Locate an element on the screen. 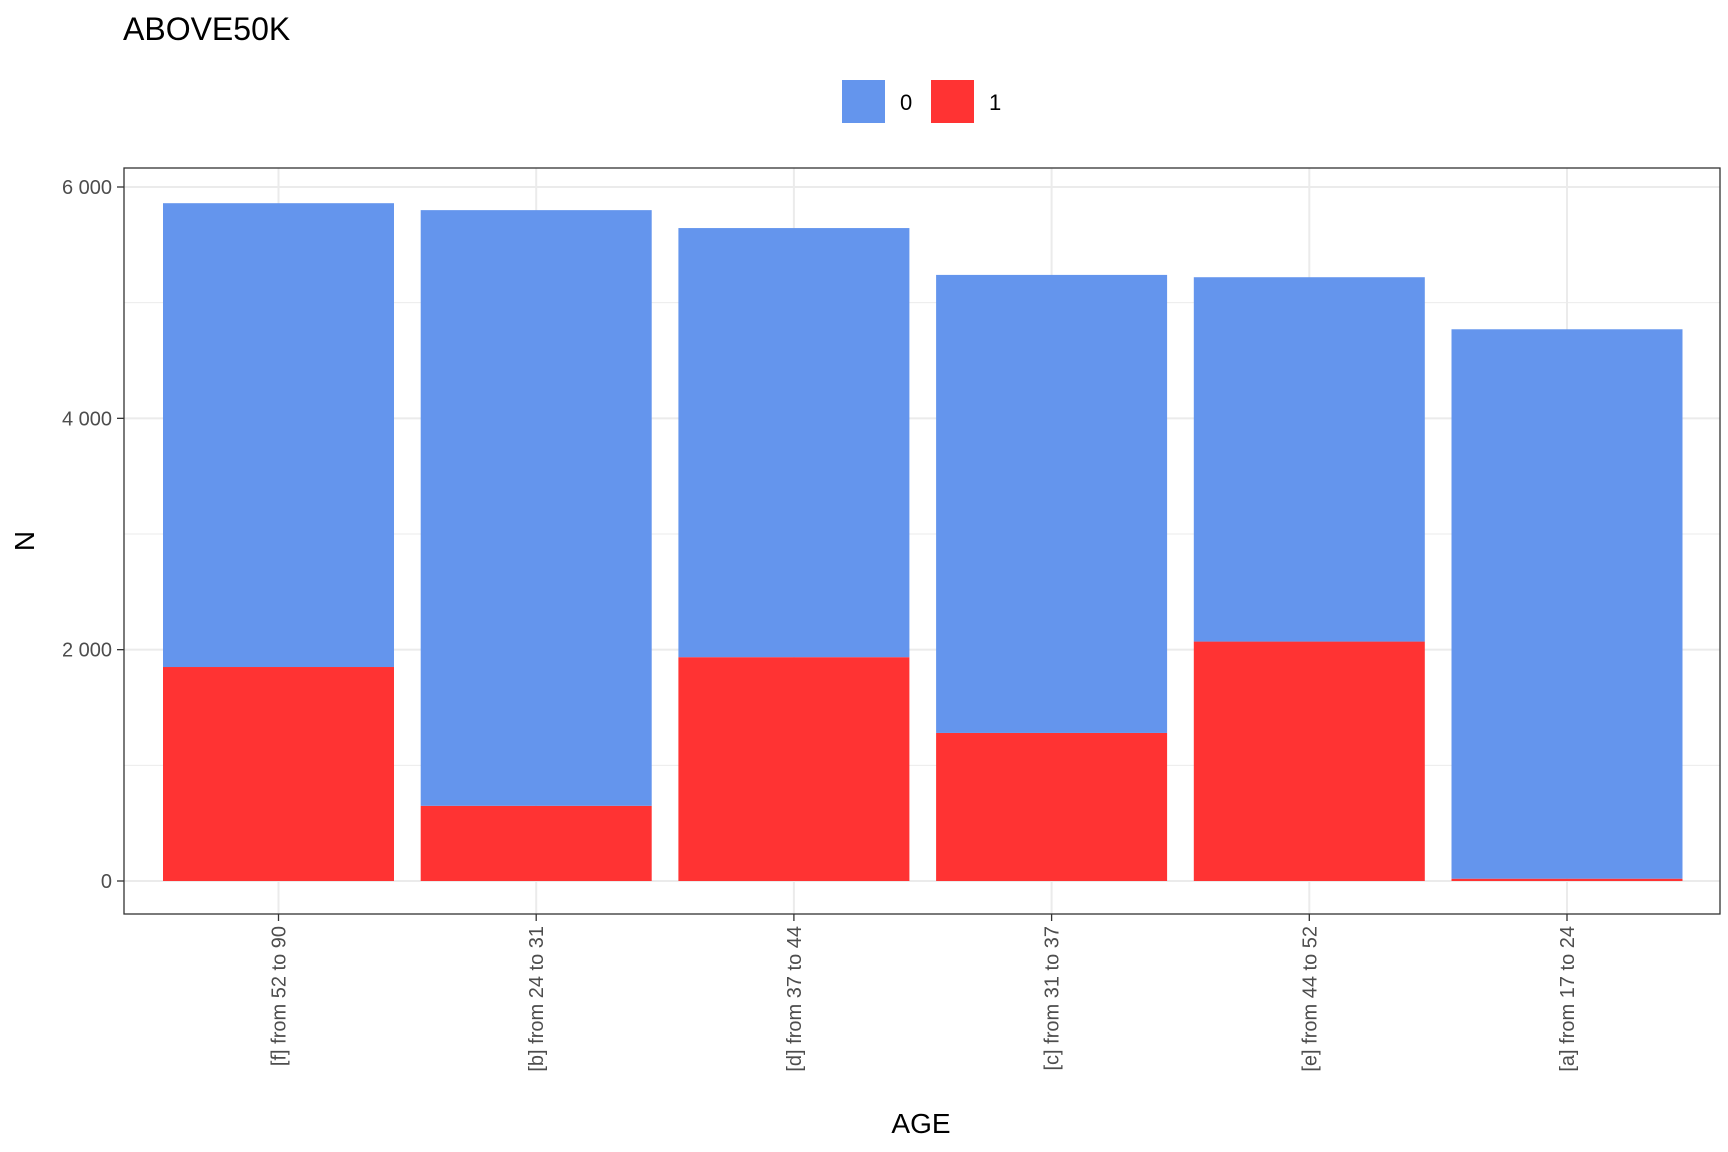  legend-label-1: 1 is located at coordinates (995, 102).